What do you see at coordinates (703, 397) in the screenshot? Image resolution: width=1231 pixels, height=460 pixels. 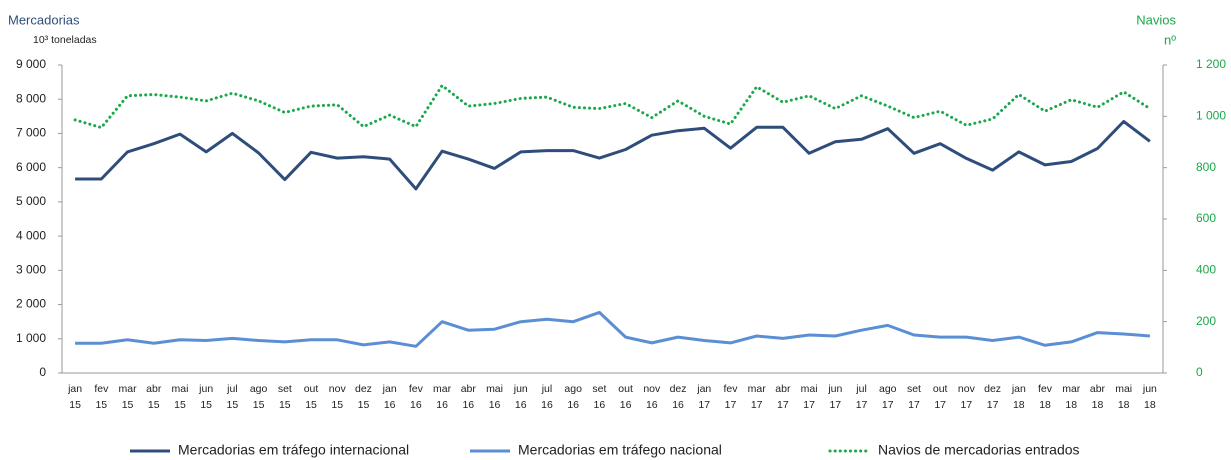 I see `x-tick-label: jan 17` at bounding box center [703, 397].